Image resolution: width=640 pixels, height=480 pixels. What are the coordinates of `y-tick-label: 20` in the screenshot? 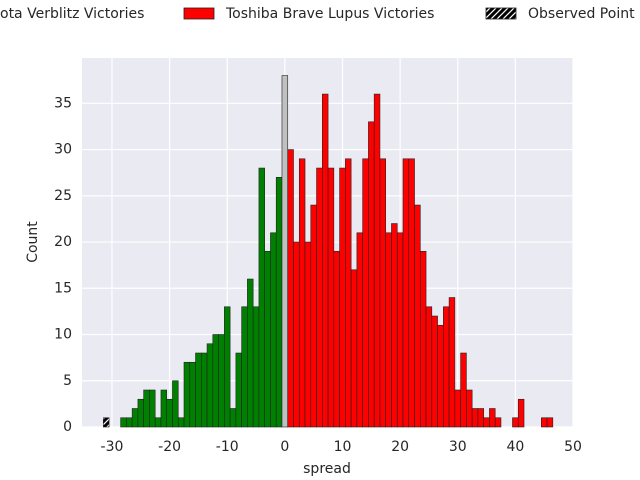 It's located at (63, 242).